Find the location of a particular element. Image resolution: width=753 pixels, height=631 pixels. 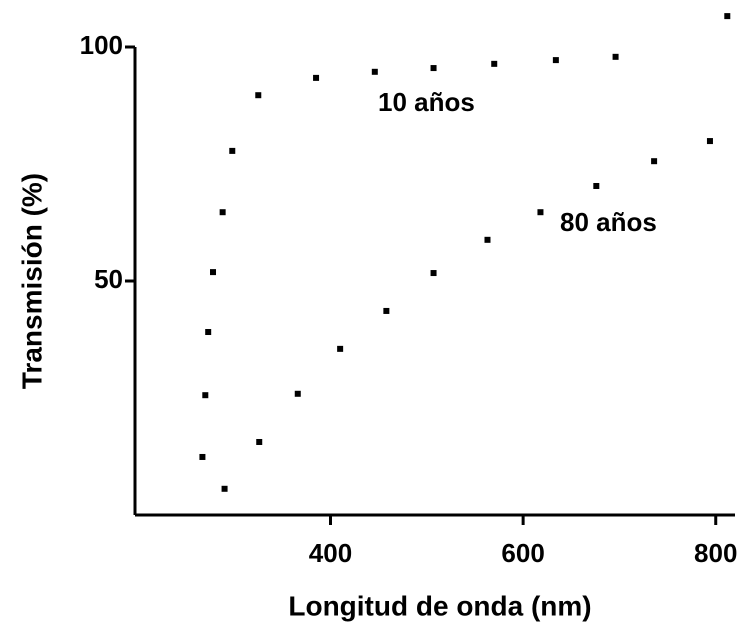

y-tick-label: 50 is located at coordinates (108, 279).